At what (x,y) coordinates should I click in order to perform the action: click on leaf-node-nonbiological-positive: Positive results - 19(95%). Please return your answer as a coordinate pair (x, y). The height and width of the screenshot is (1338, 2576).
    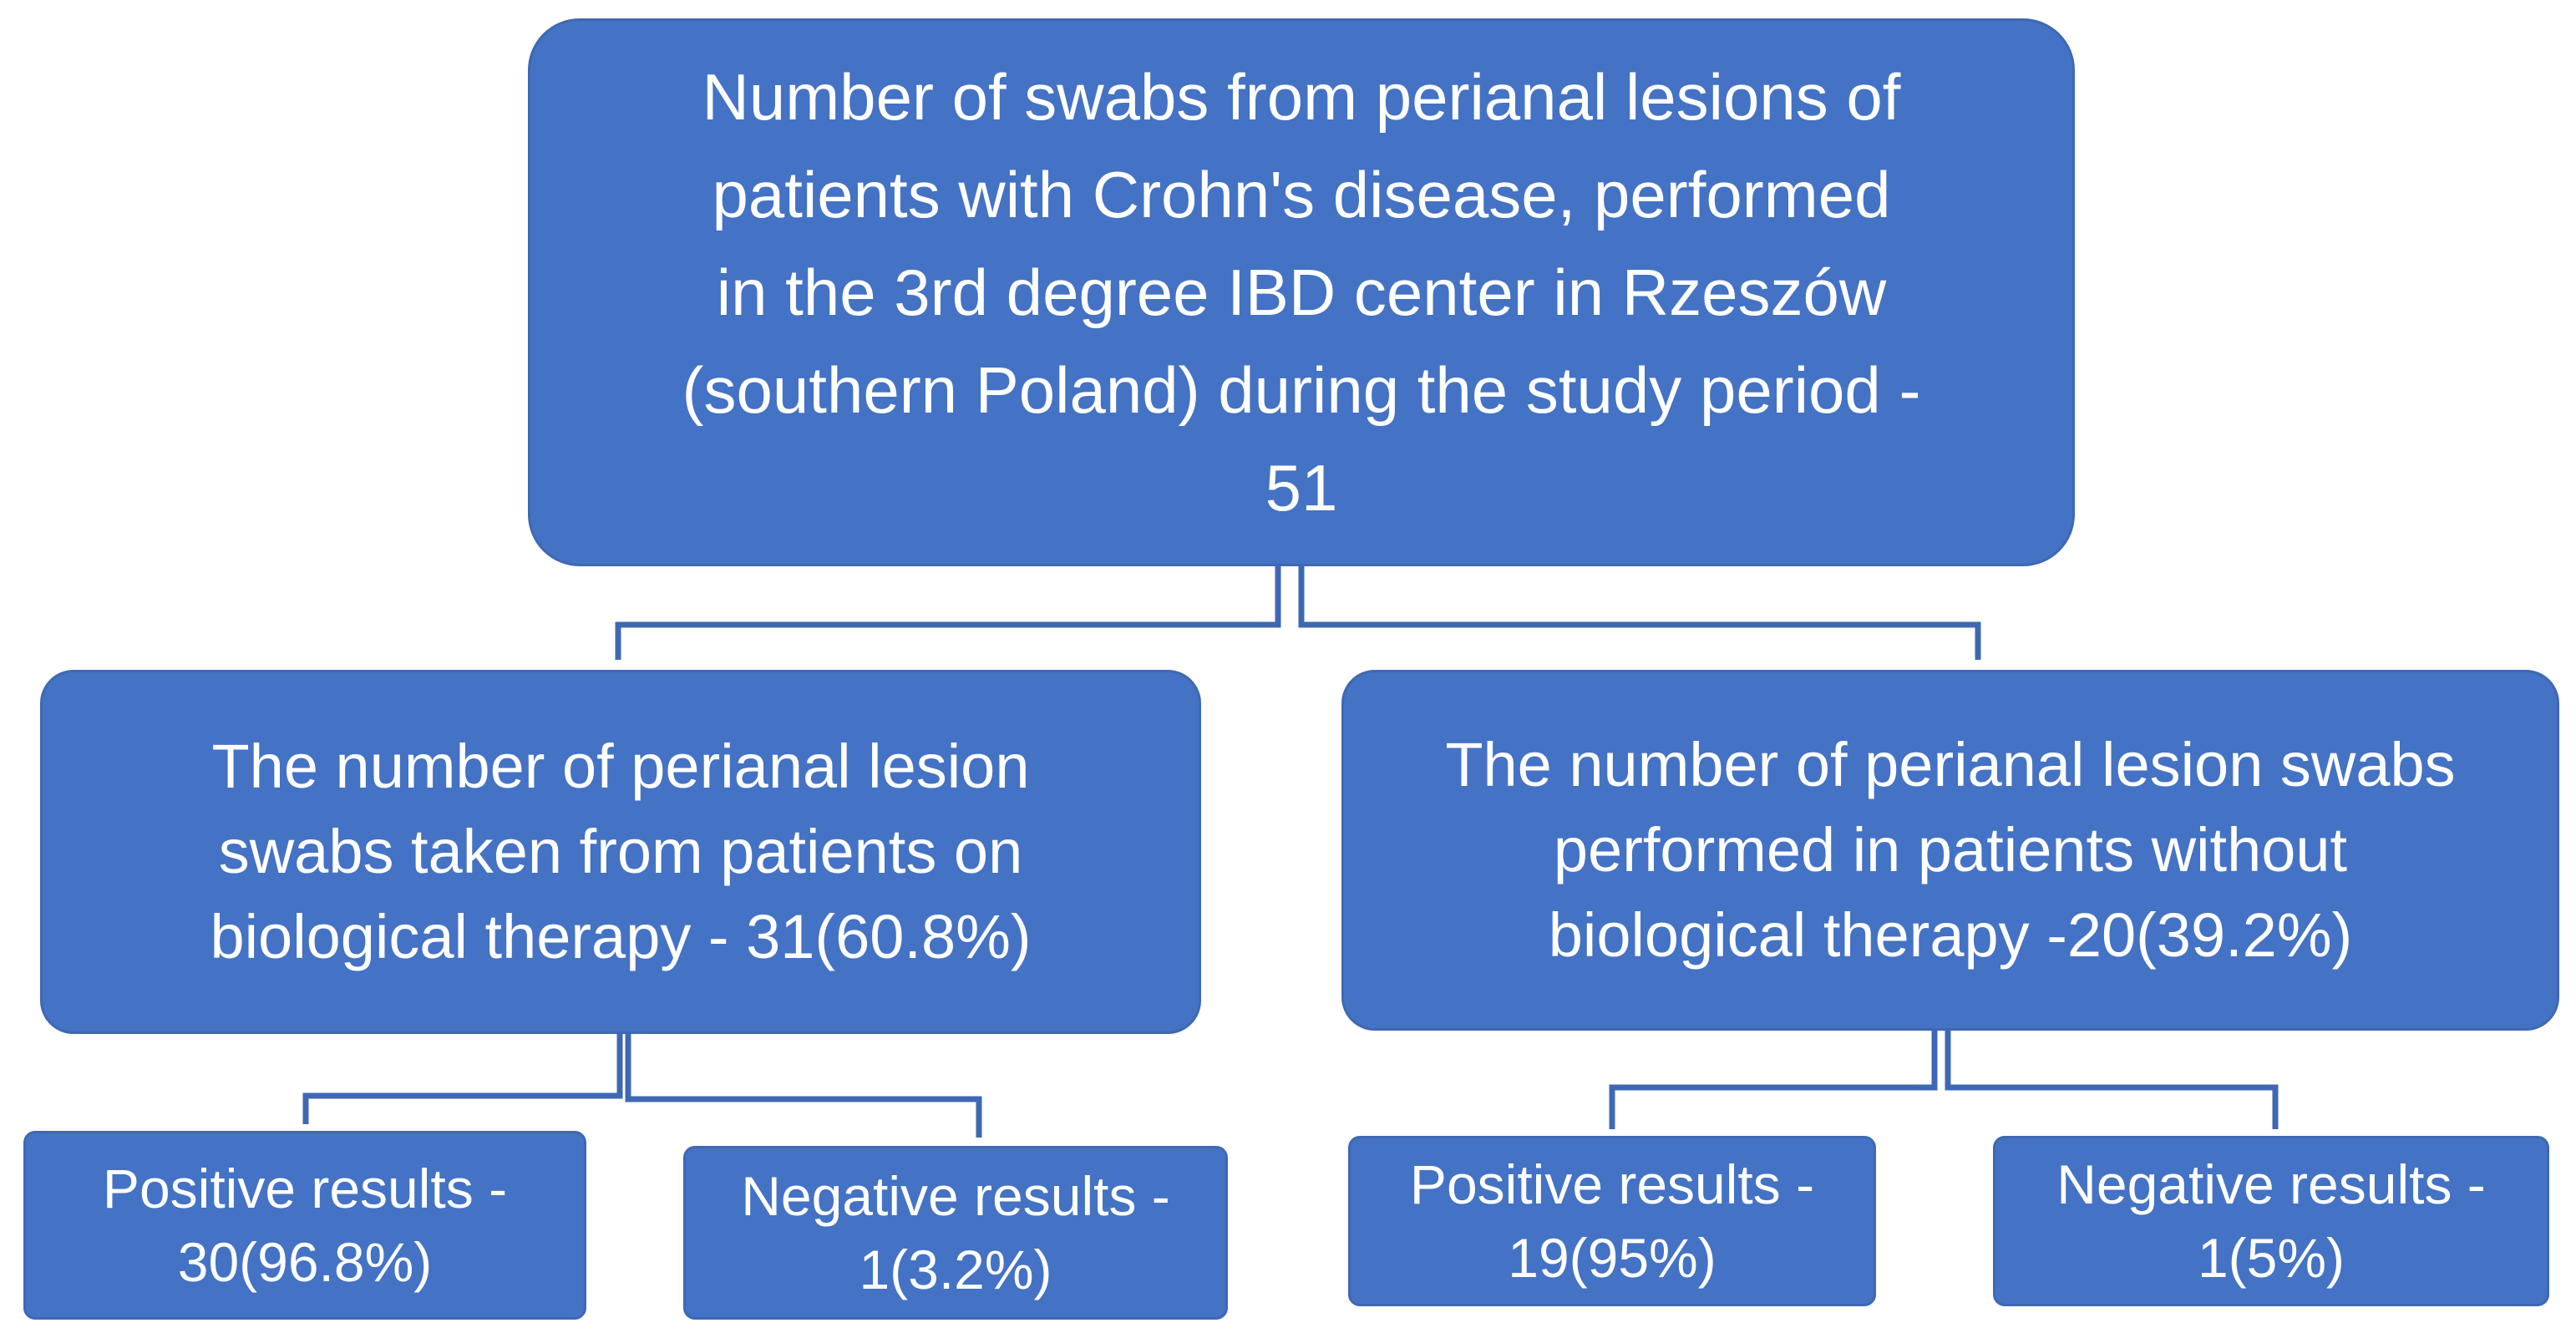
    Looking at the image, I should click on (1612, 1221).